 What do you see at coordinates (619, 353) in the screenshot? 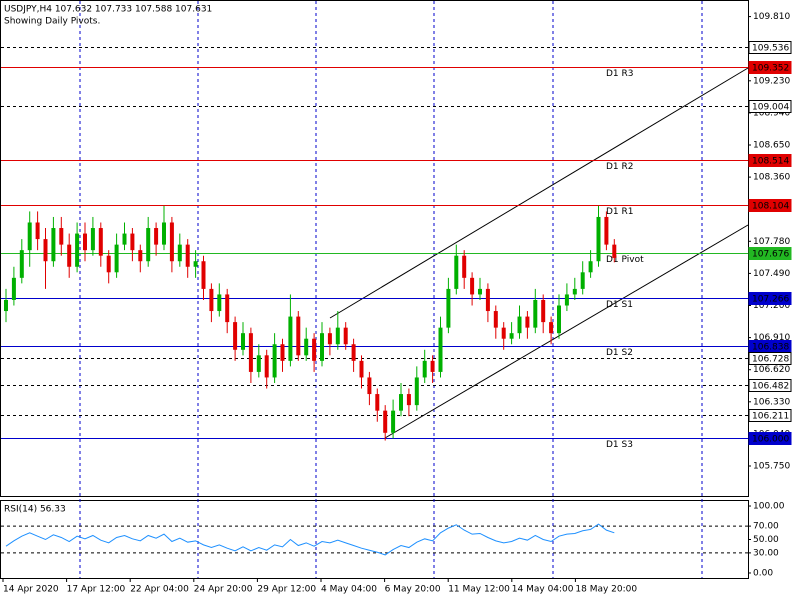
I see `pivot-name: D1 S2` at bounding box center [619, 353].